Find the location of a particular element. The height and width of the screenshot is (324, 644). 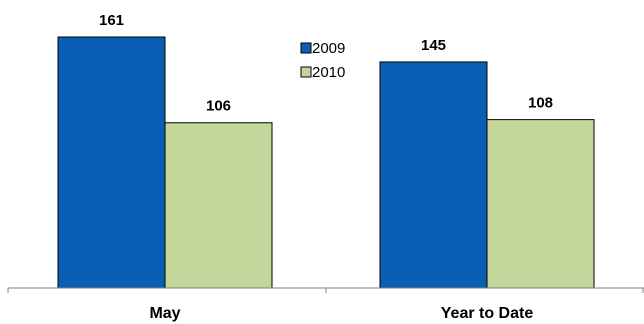

legend-label-2010: 2010 is located at coordinates (328, 72).